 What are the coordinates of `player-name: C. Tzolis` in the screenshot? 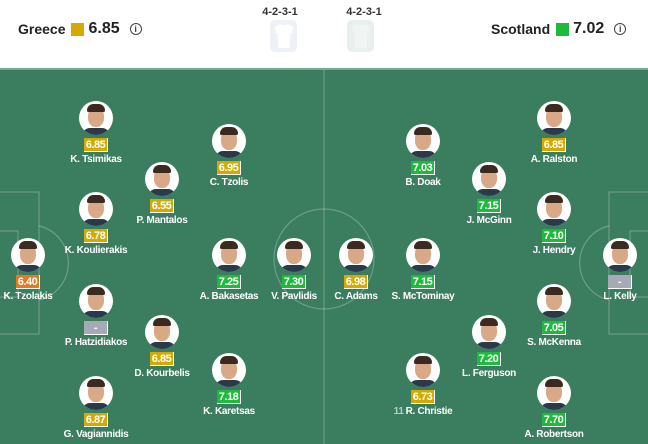 It's located at (229, 182).